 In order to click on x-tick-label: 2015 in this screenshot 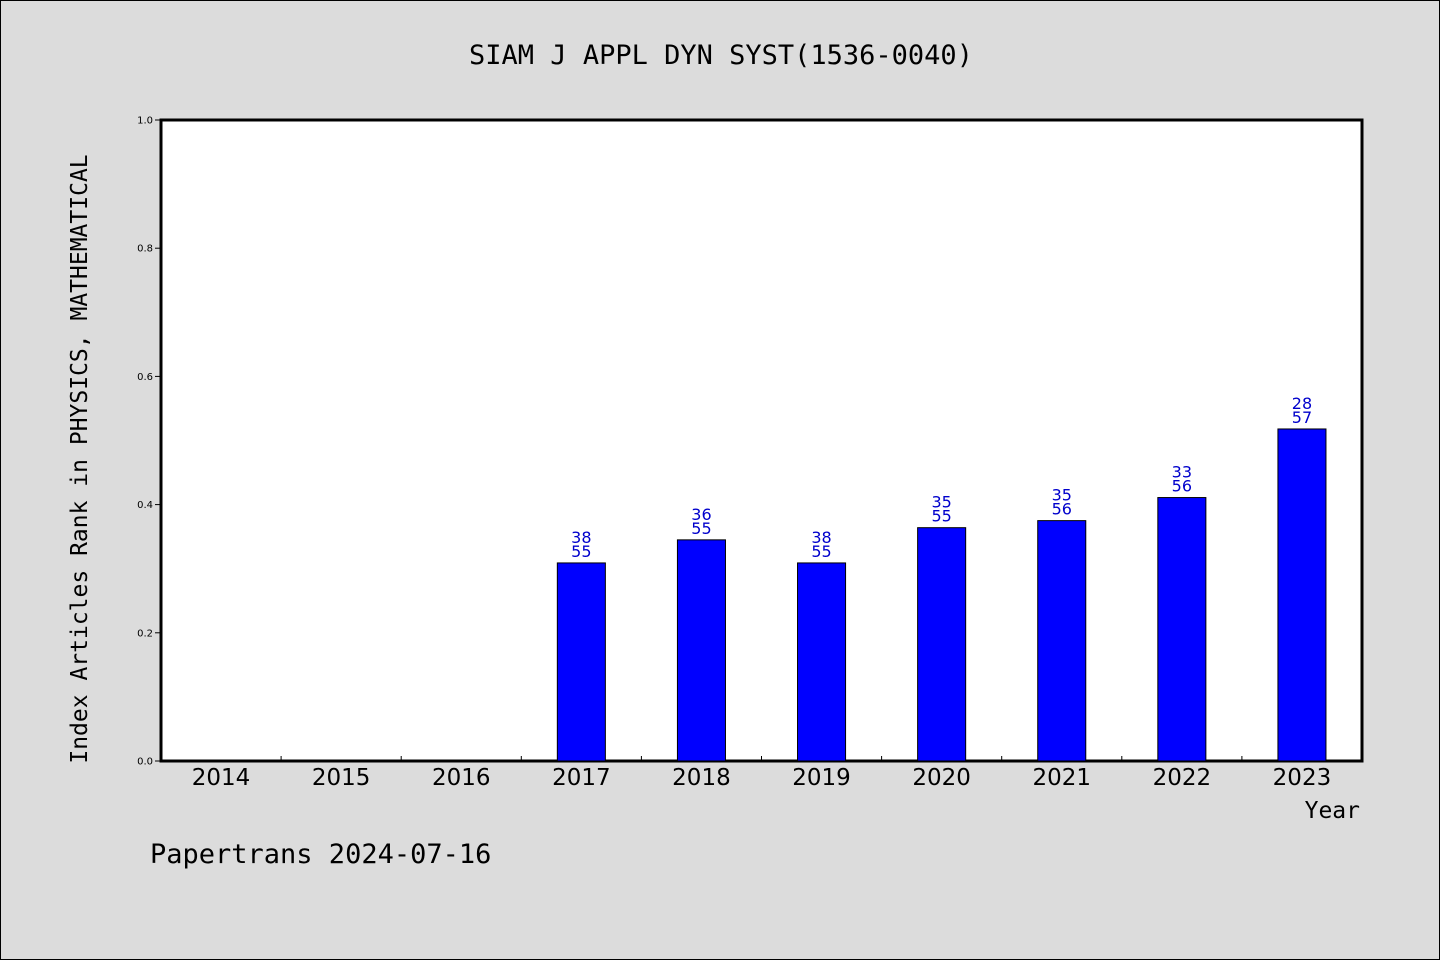, I will do `click(341, 778)`.